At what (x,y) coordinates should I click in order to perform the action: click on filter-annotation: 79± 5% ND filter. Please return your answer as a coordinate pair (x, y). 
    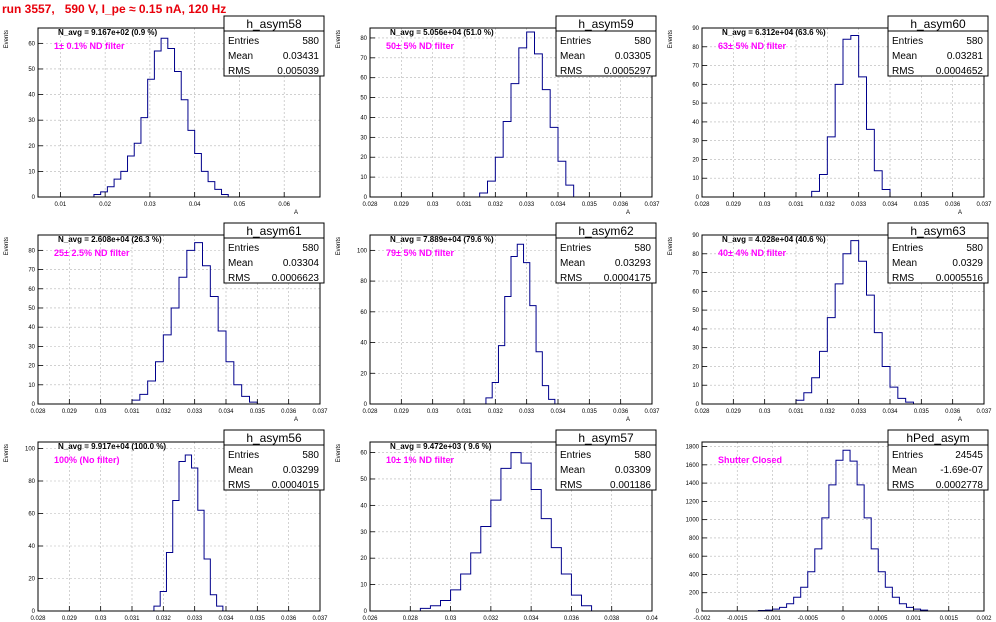
    Looking at the image, I should click on (420, 253).